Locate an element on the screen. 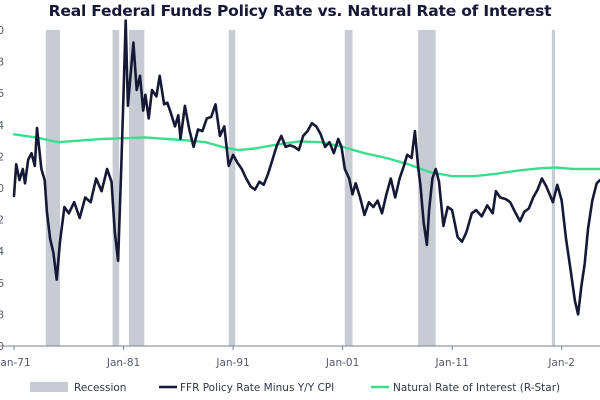  x-tick-label: Jan-2 is located at coordinates (561, 363).